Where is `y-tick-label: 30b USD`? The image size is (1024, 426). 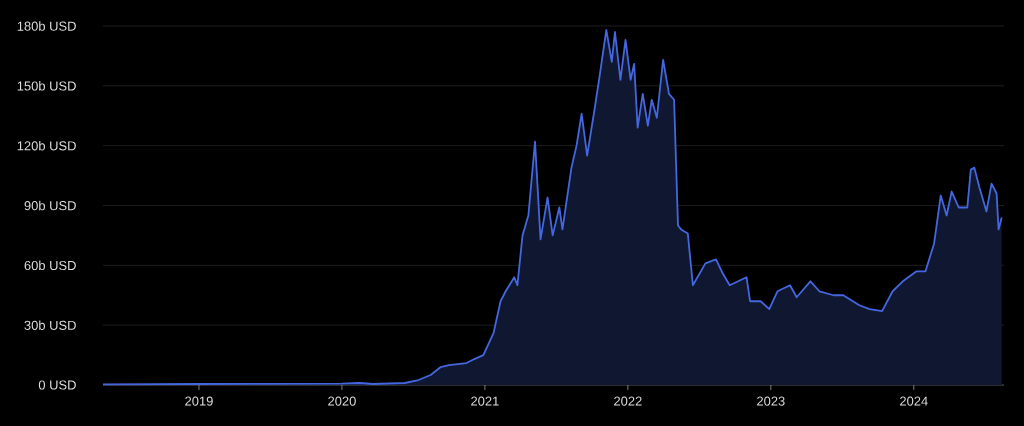
y-tick-label: 30b USD is located at coordinates (50, 325).